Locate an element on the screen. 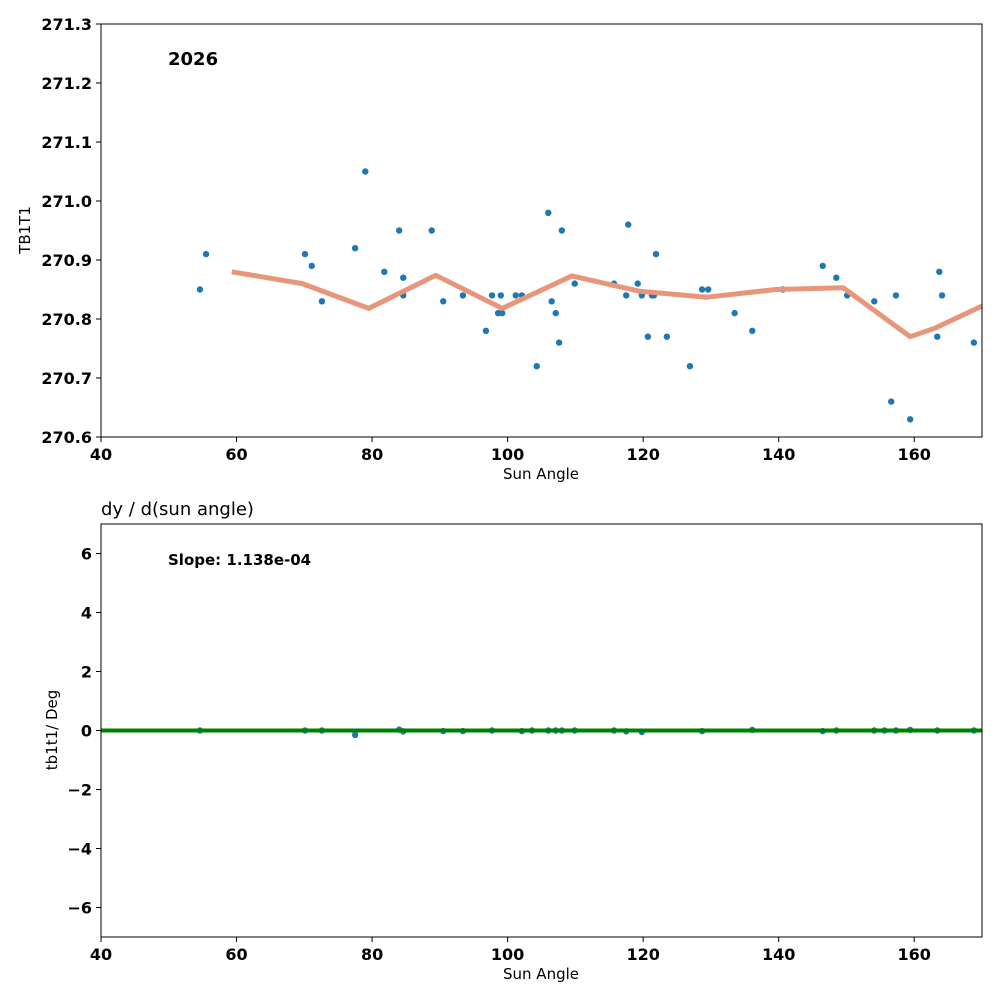  y-tick-label: 271.0 is located at coordinates (66, 201).